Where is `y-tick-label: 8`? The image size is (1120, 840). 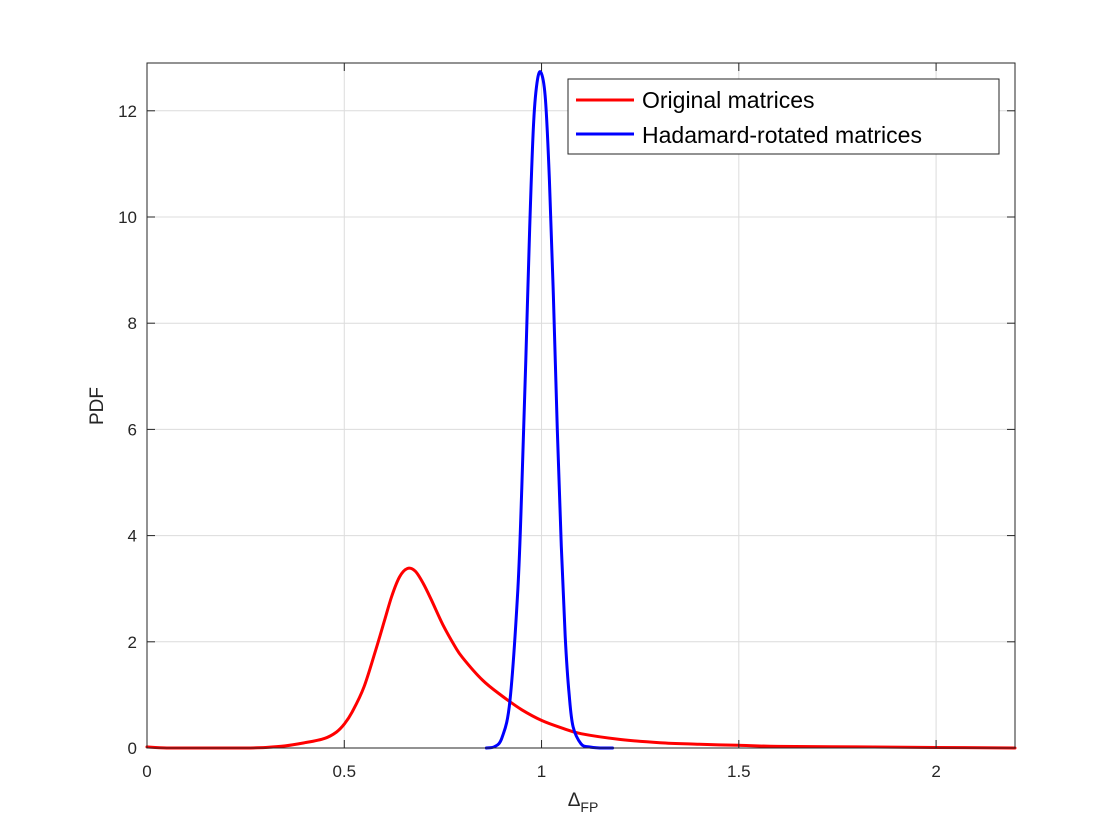
y-tick-label: 8 is located at coordinates (132, 323).